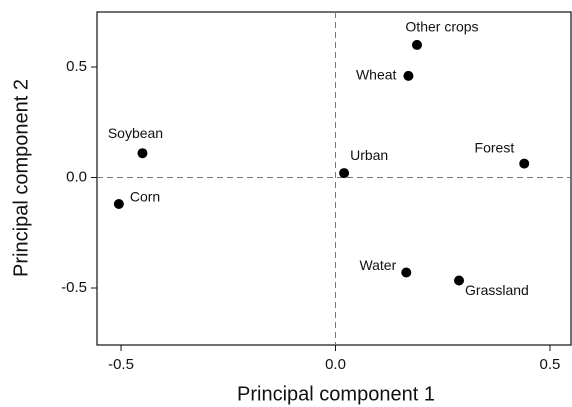 The width and height of the screenshot is (572, 407). I want to click on y-tick-label: 0.0, so click(76, 176).